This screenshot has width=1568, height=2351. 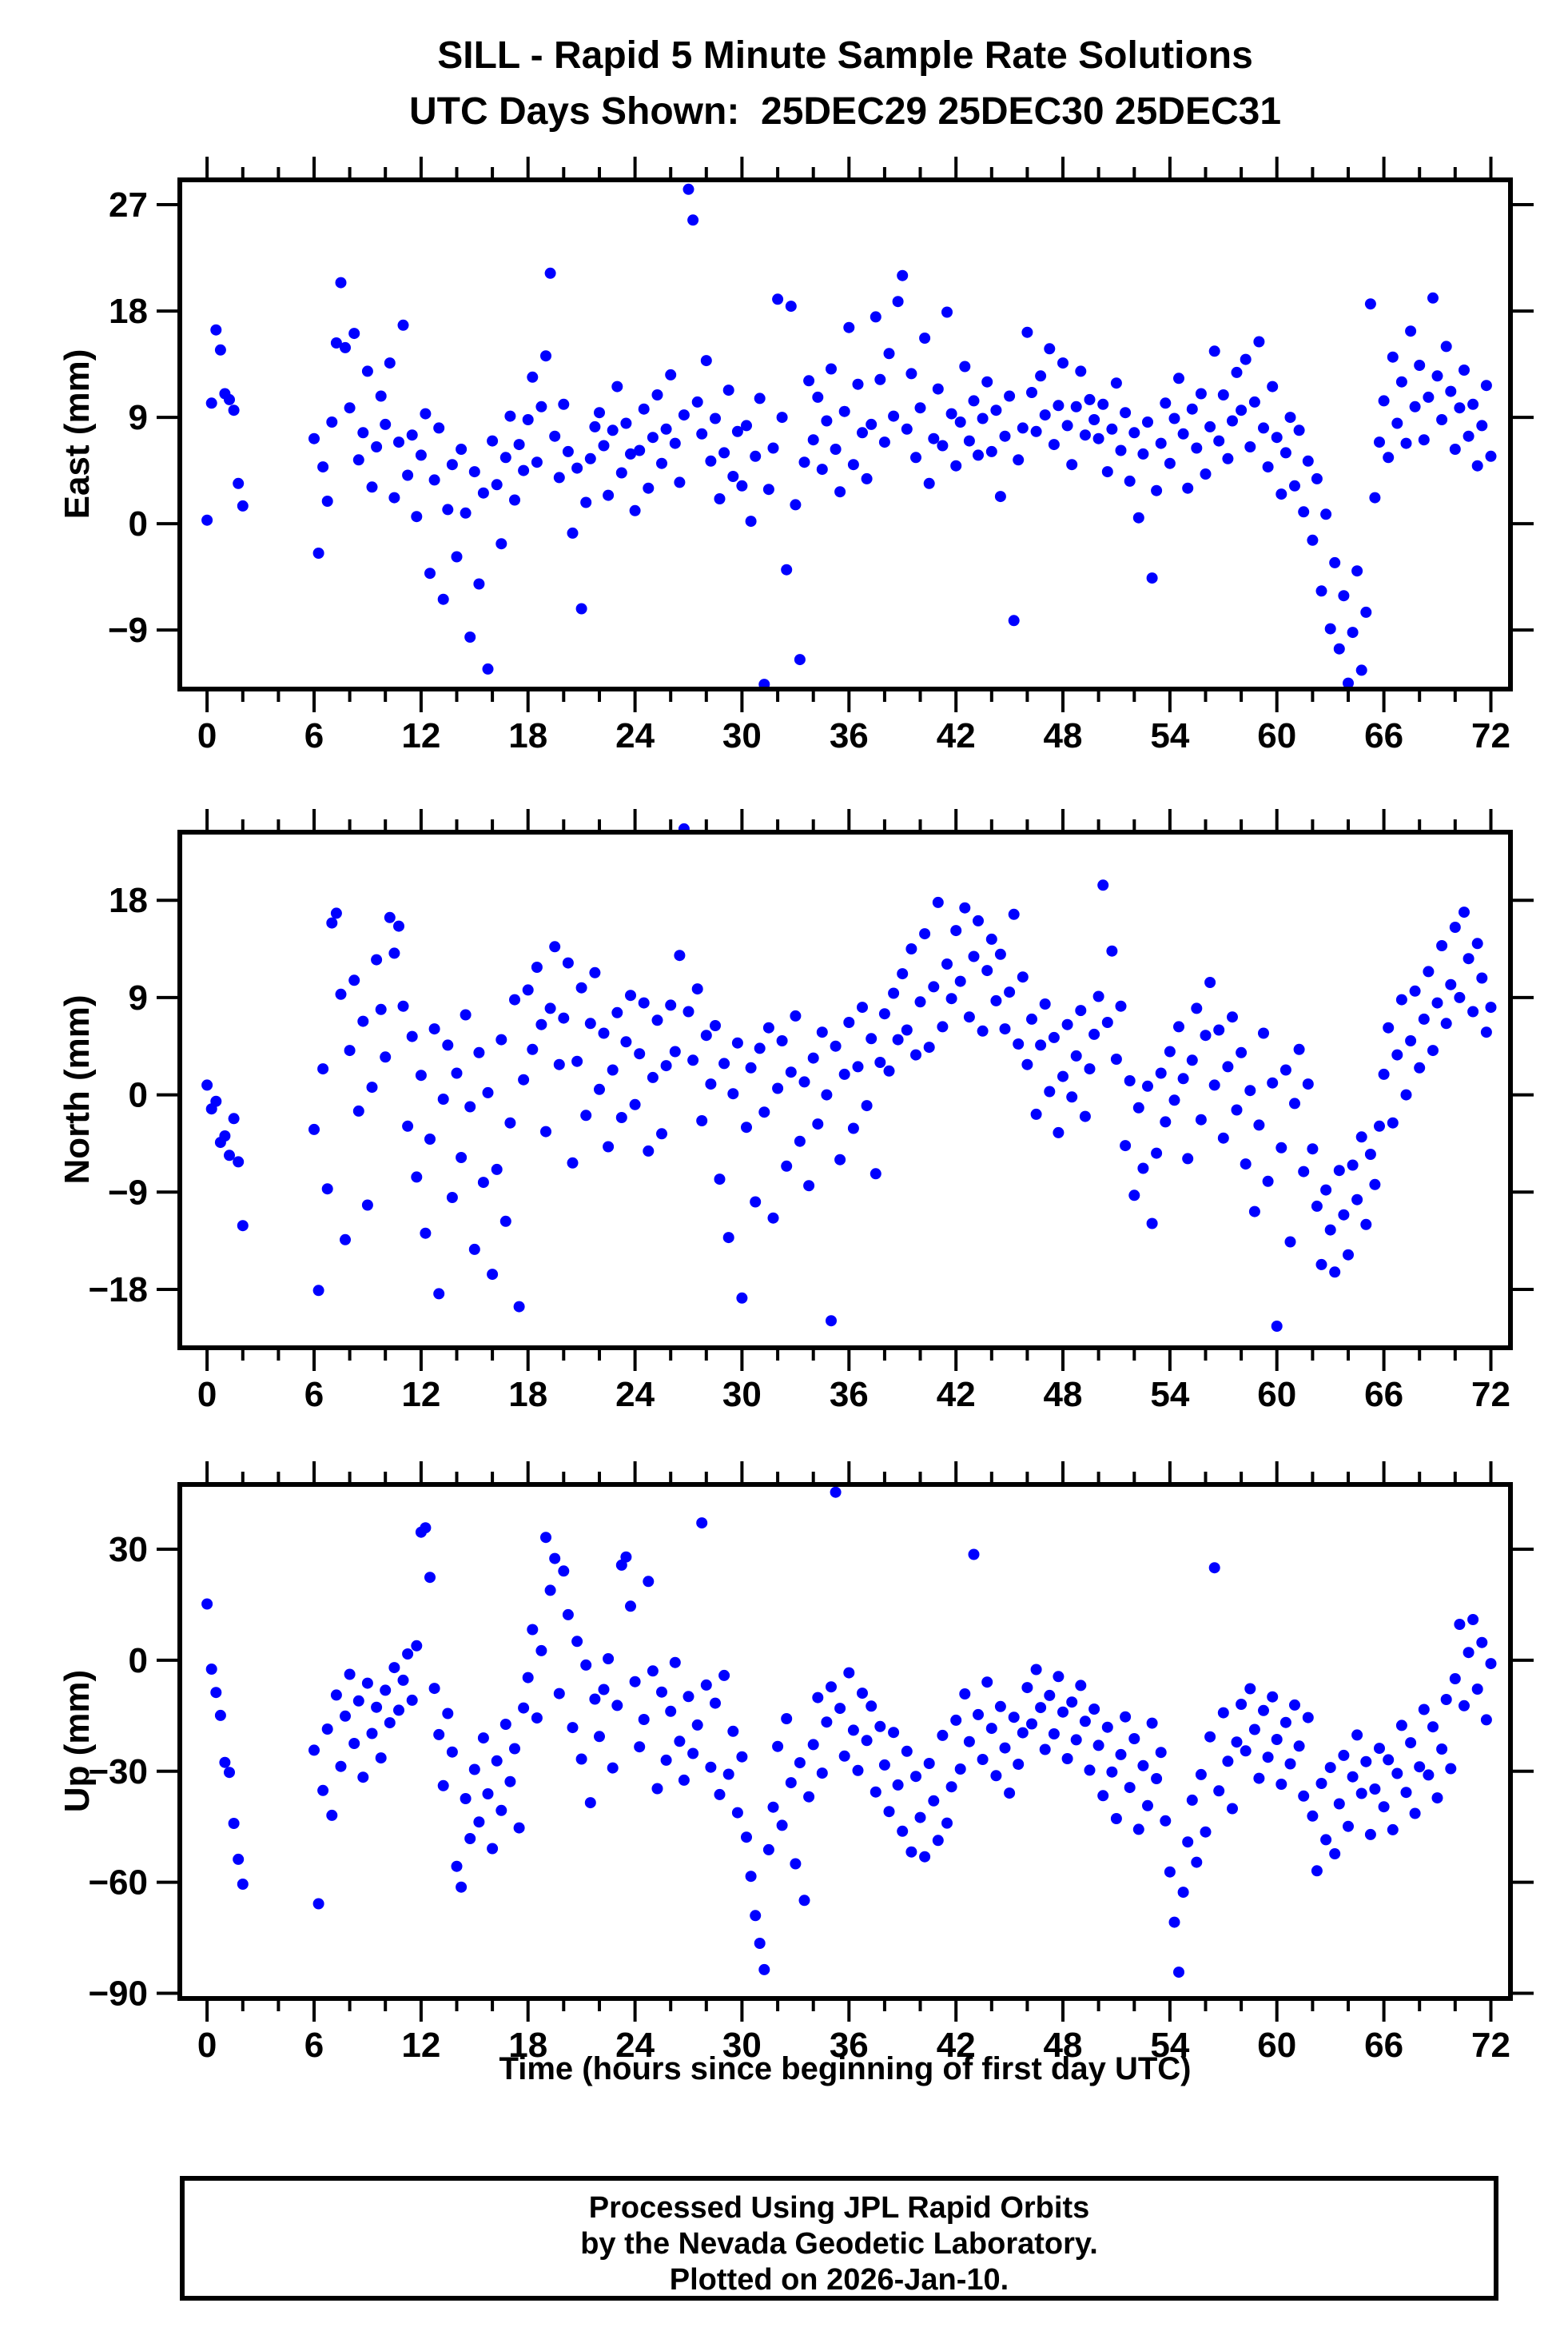 I want to click on chart-subtitle: UTC Days Shown: 25DEC29 25DEC30 25DEC31, so click(x=845, y=111).